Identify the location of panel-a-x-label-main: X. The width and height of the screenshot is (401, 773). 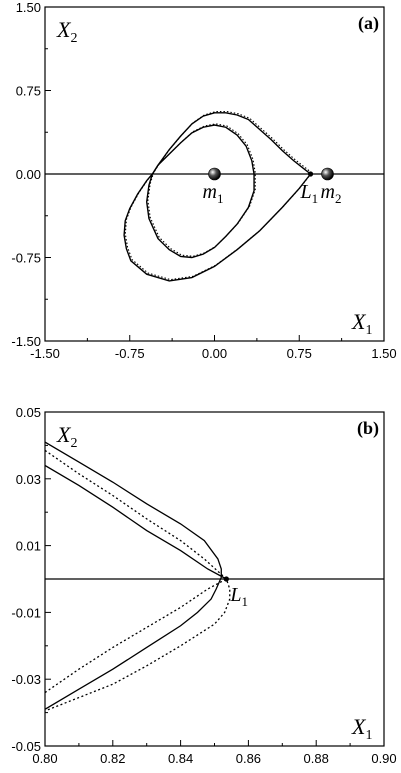
(359, 321).